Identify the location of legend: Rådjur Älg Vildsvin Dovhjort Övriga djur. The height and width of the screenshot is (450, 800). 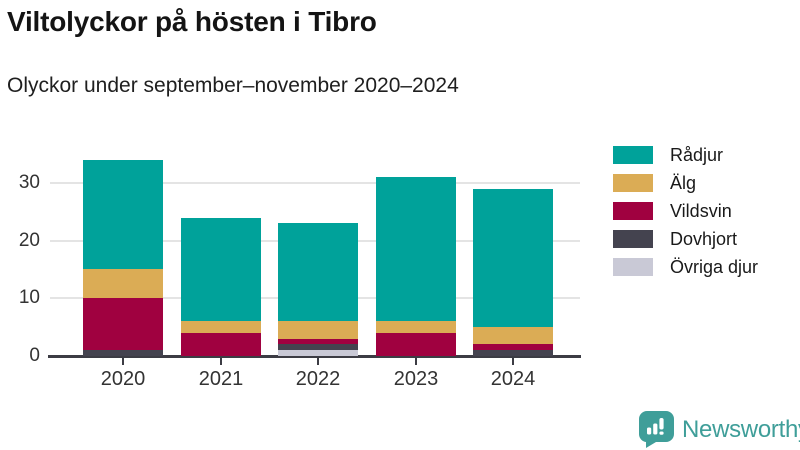
(686, 215).